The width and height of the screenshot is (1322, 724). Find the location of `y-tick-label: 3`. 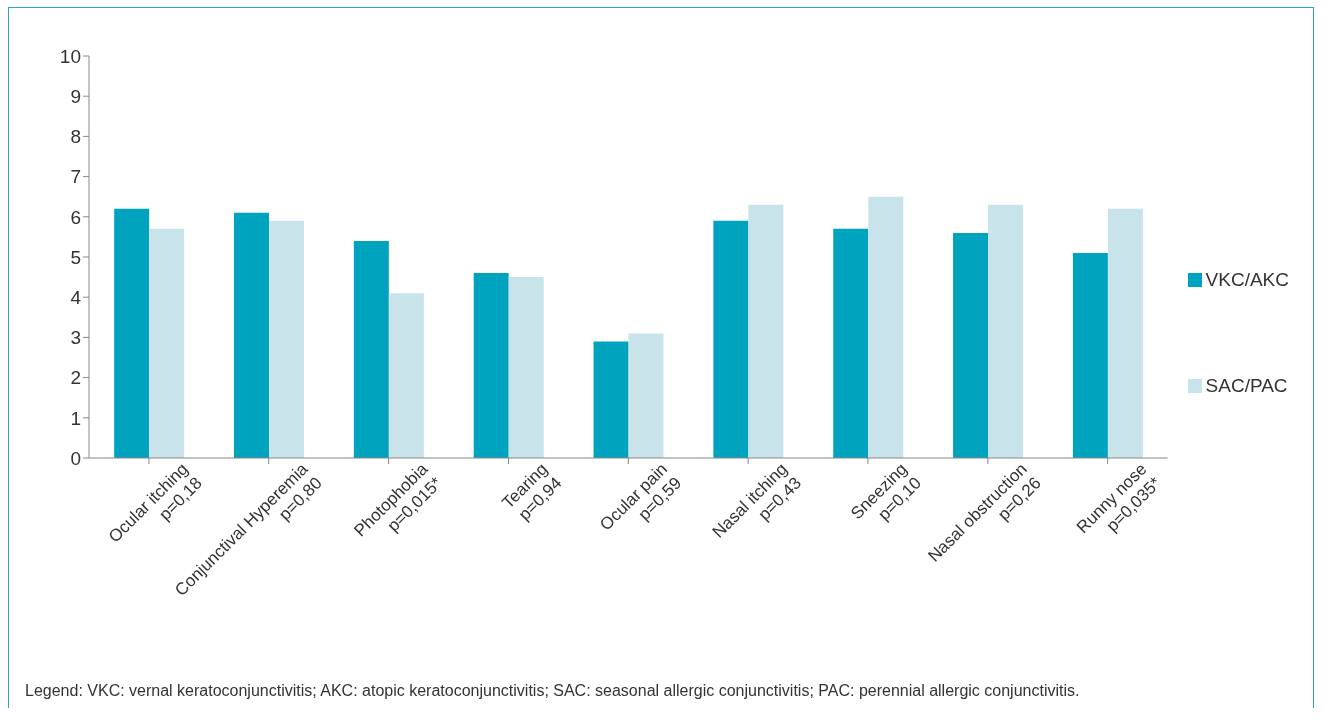

y-tick-label: 3 is located at coordinates (75, 338).